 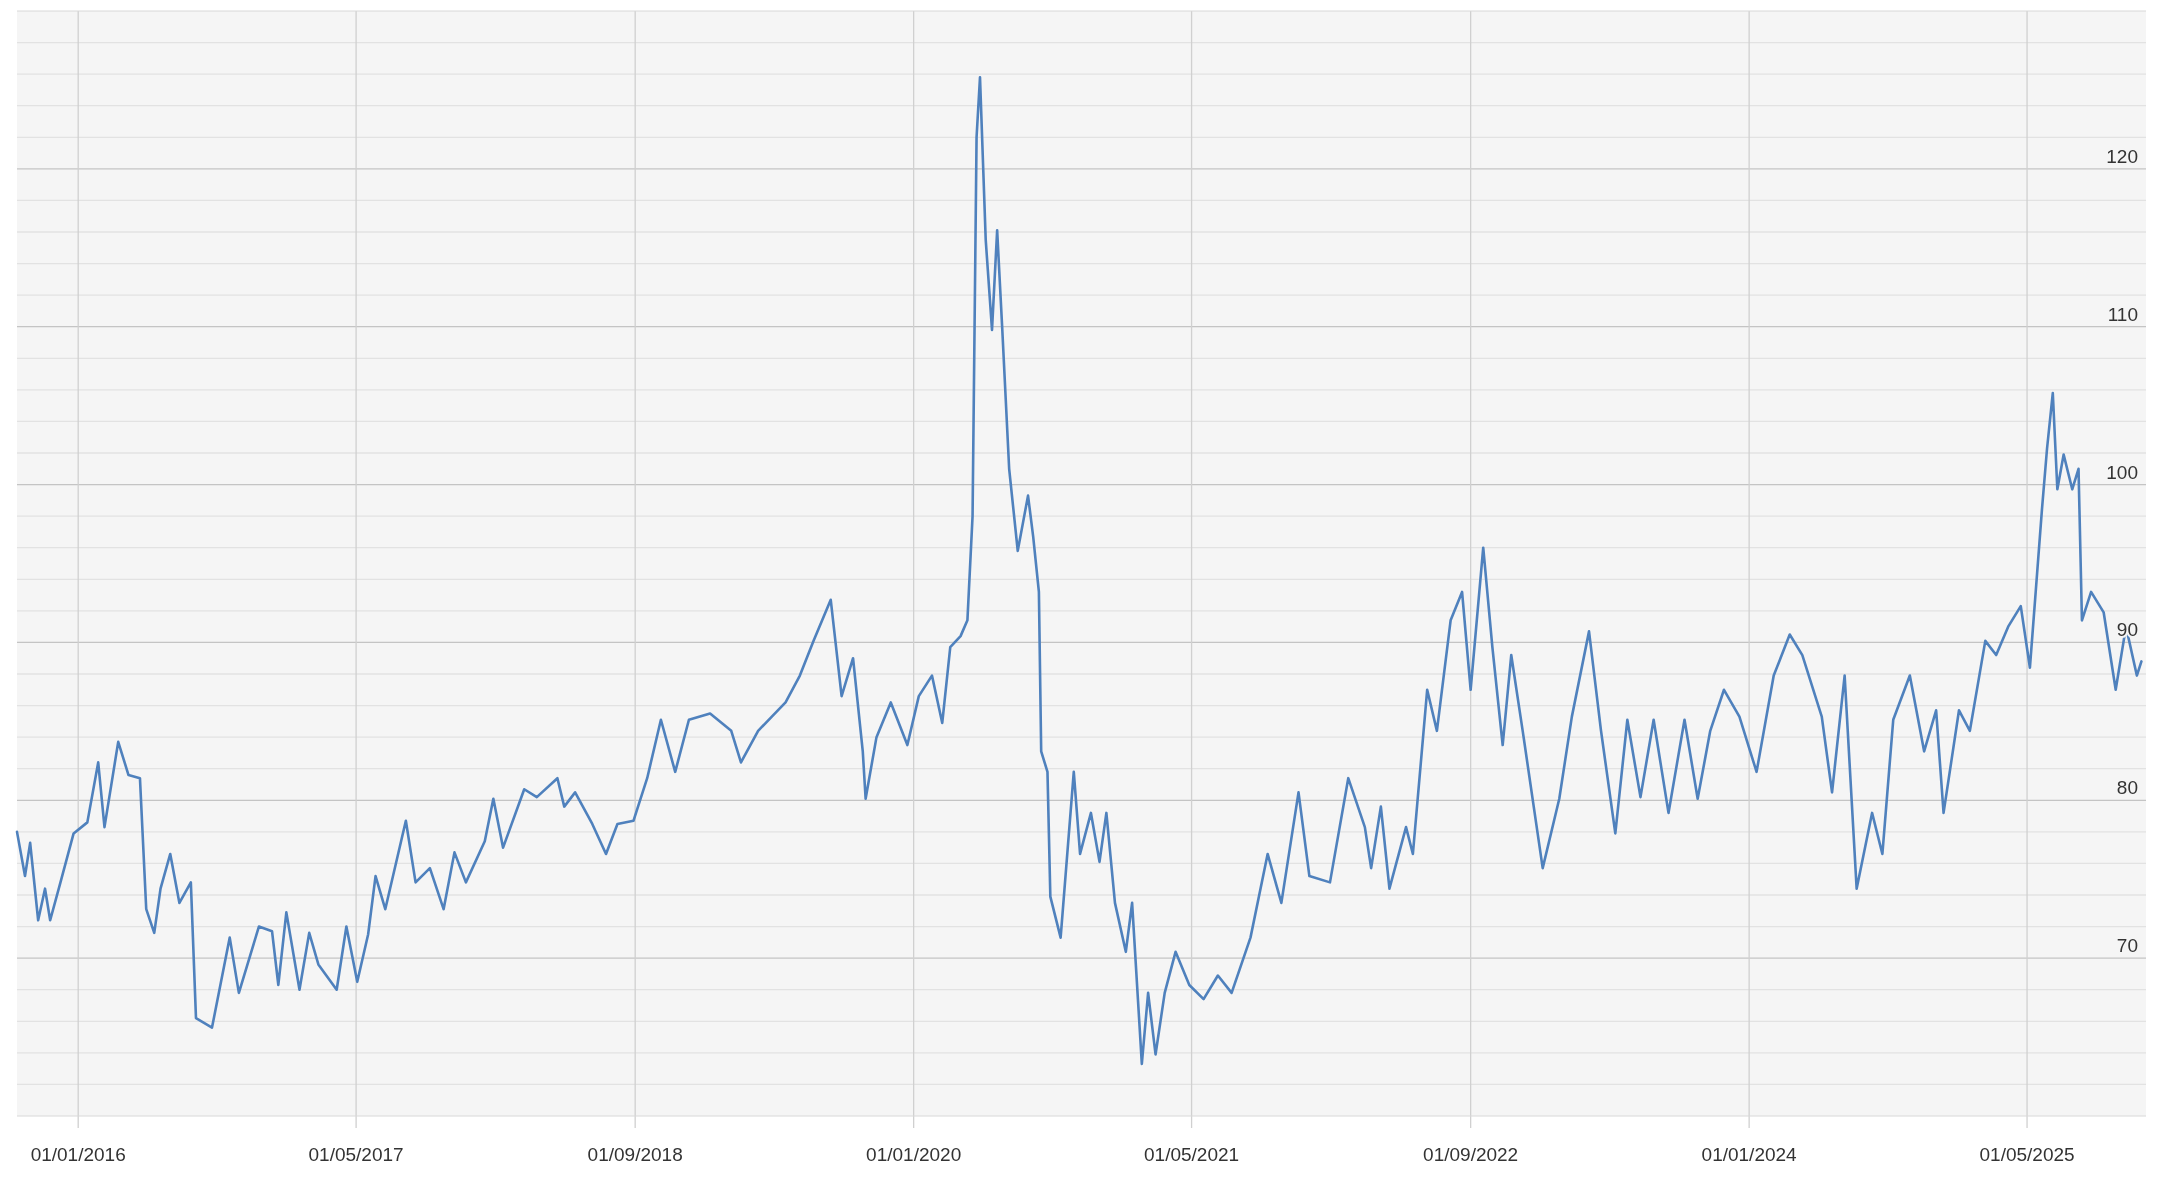 I want to click on x-tick-label: 01/05/2021, so click(x=1192, y=1154).